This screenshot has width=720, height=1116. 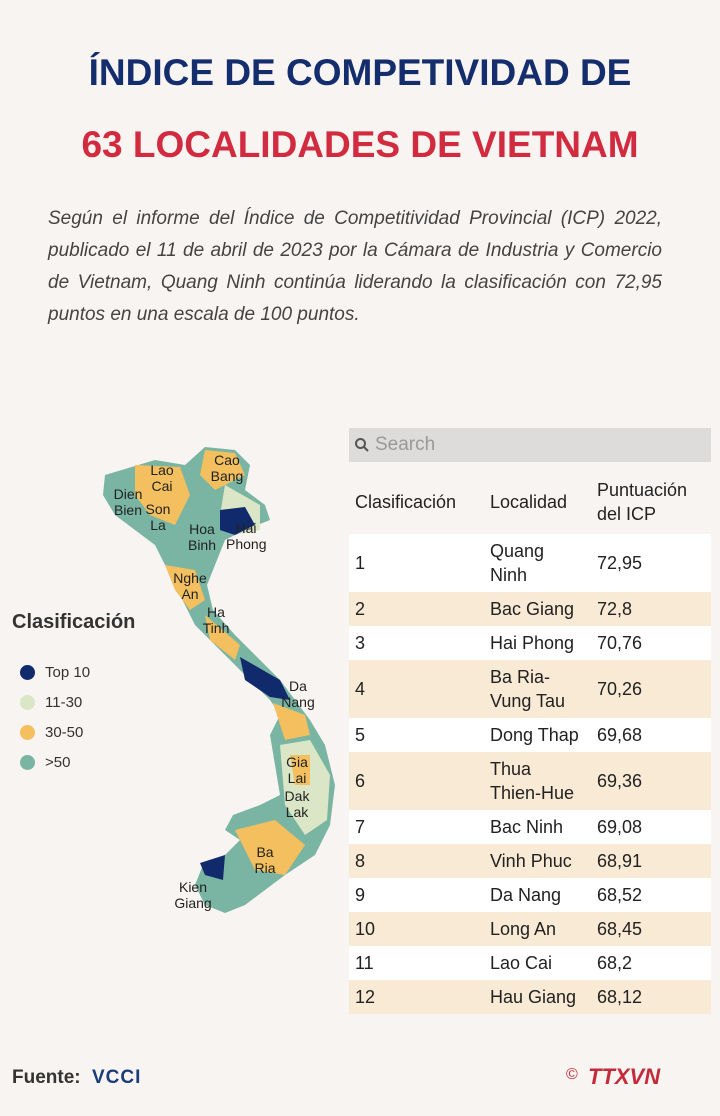 What do you see at coordinates (642, 502) in the screenshot?
I see `column-header: Puntuación del ICP` at bounding box center [642, 502].